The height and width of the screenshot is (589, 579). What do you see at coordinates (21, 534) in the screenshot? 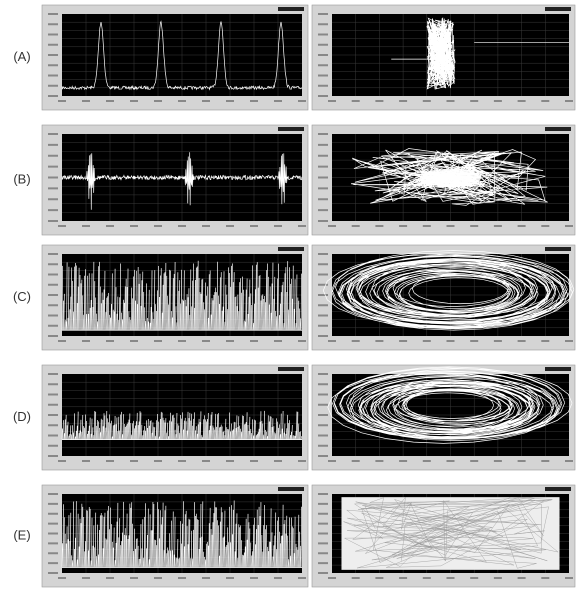
I see `panel-label: (E)` at bounding box center [21, 534].